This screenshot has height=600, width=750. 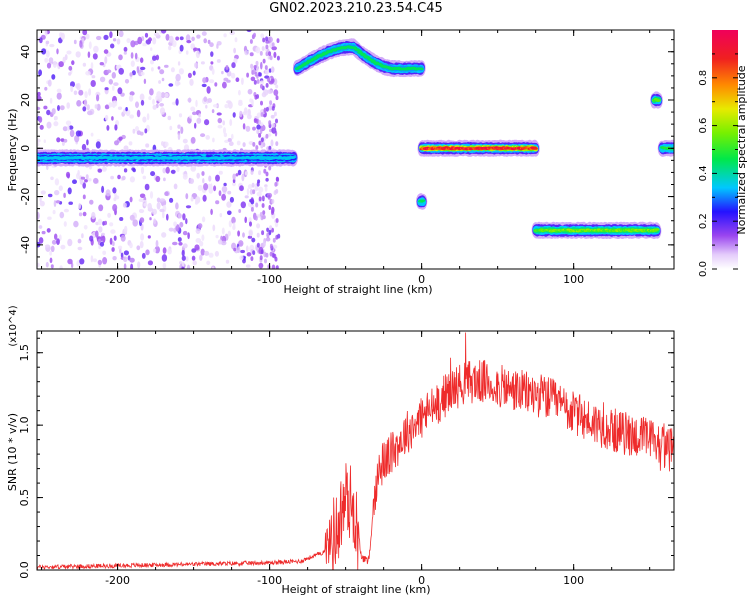 What do you see at coordinates (703, 269) in the screenshot?
I see `colorbar-tick-label: 0.0` at bounding box center [703, 269].